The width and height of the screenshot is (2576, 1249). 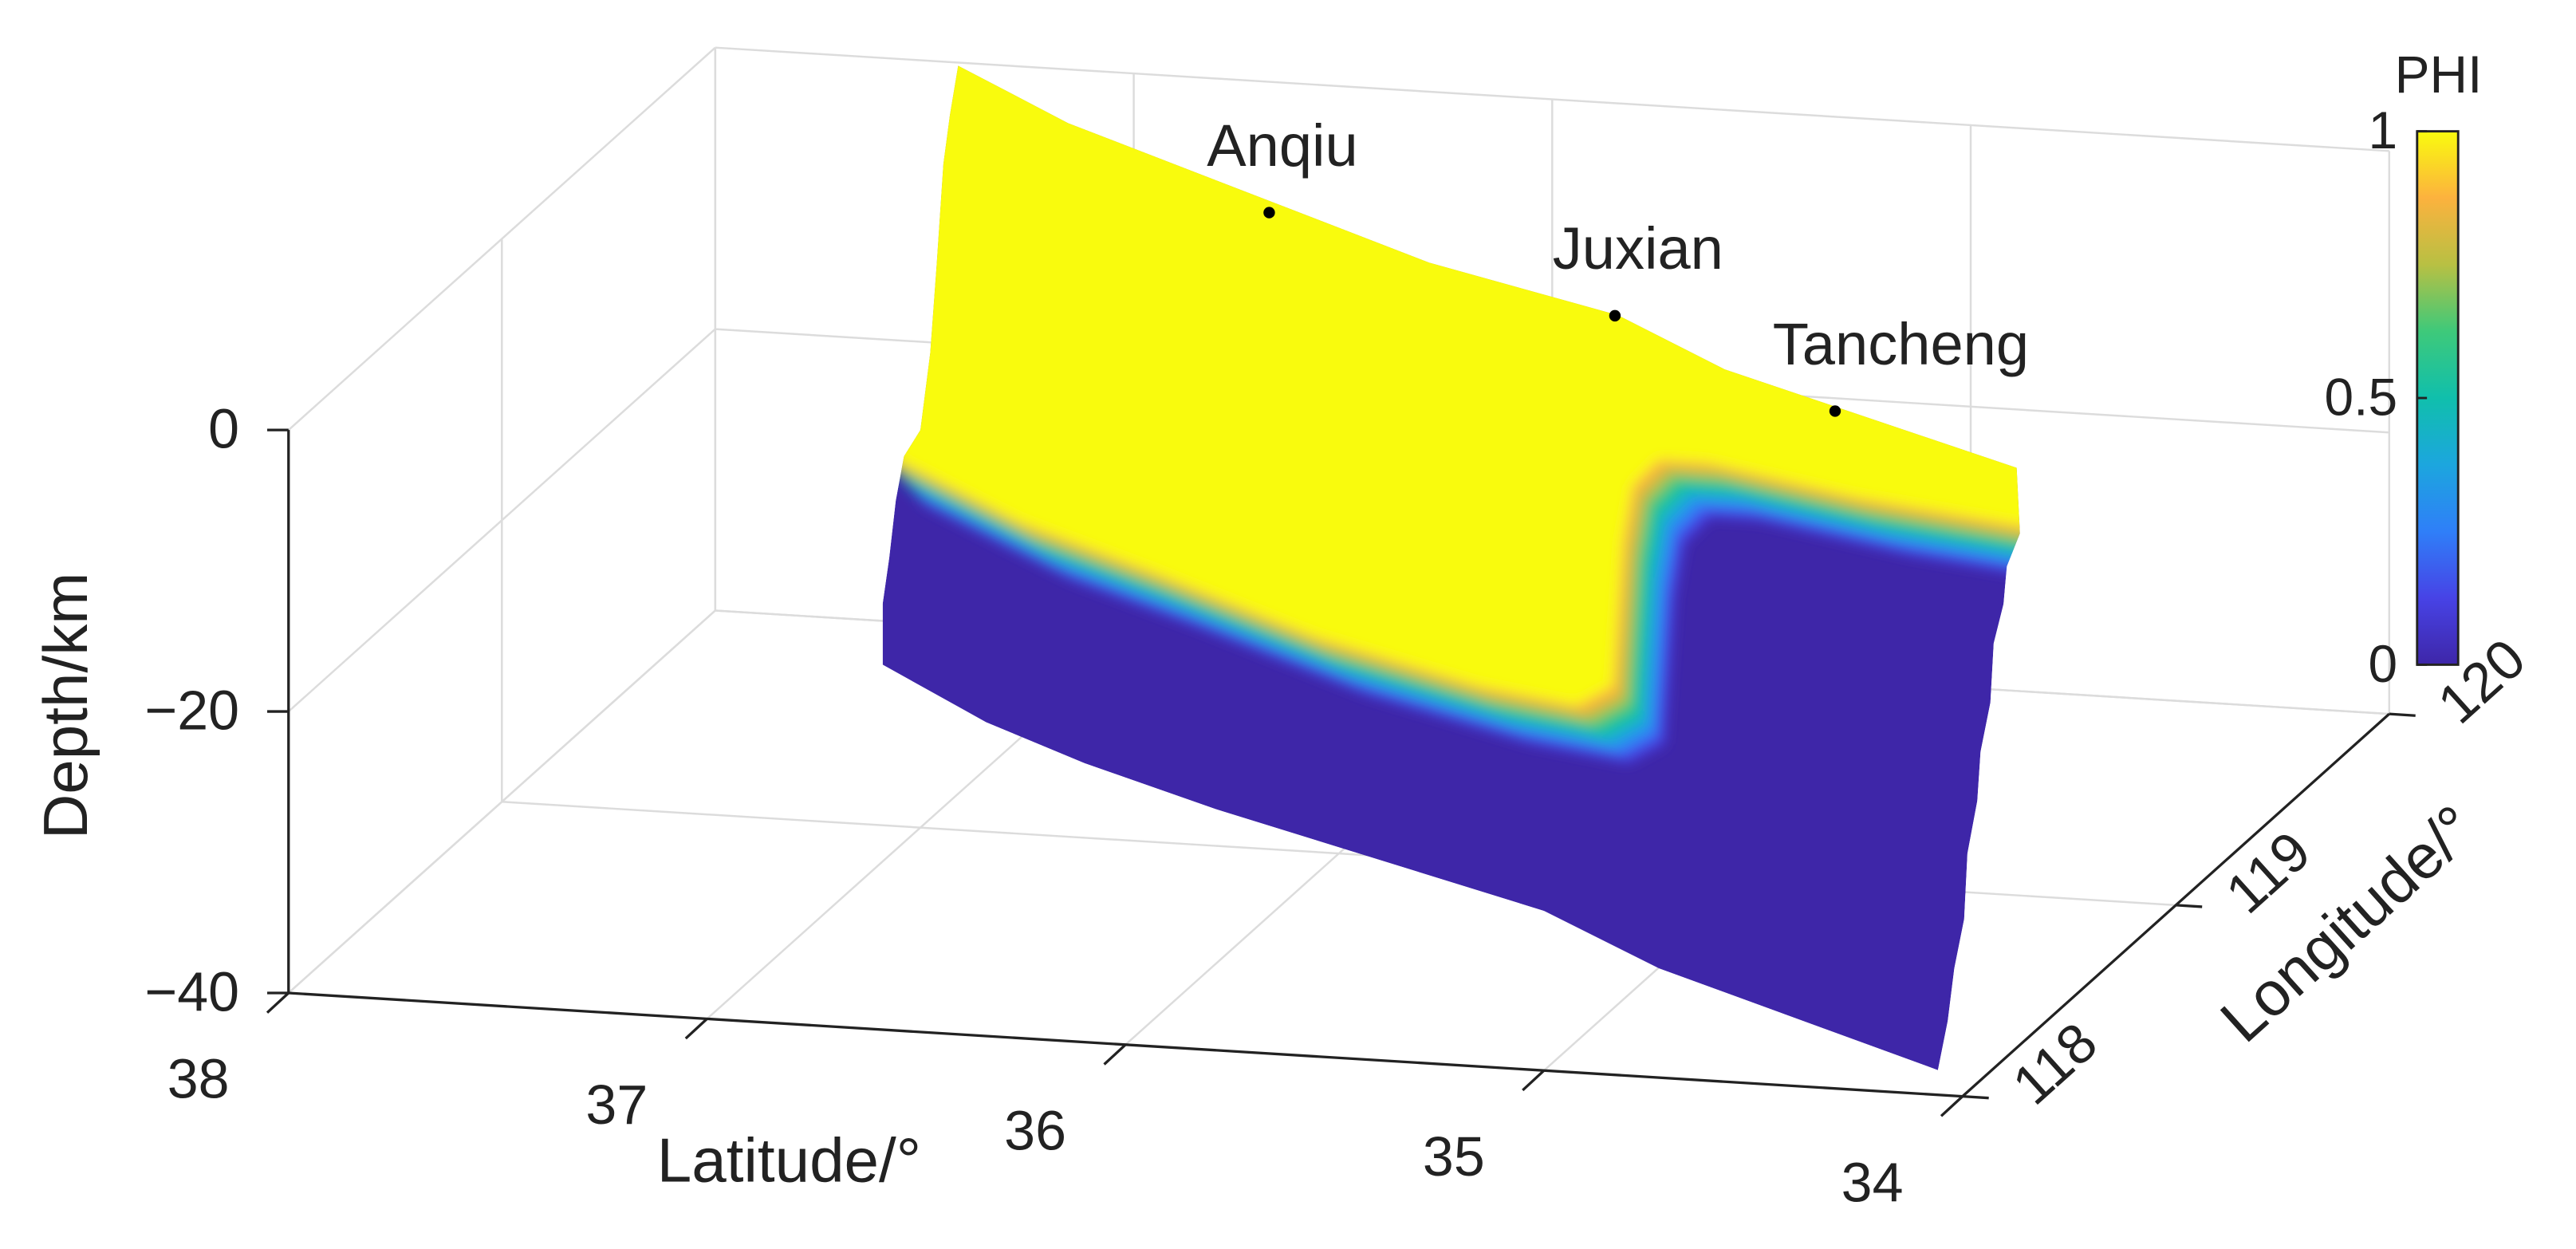 What do you see at coordinates (616, 1105) in the screenshot?
I see `x-tick-label: 37` at bounding box center [616, 1105].